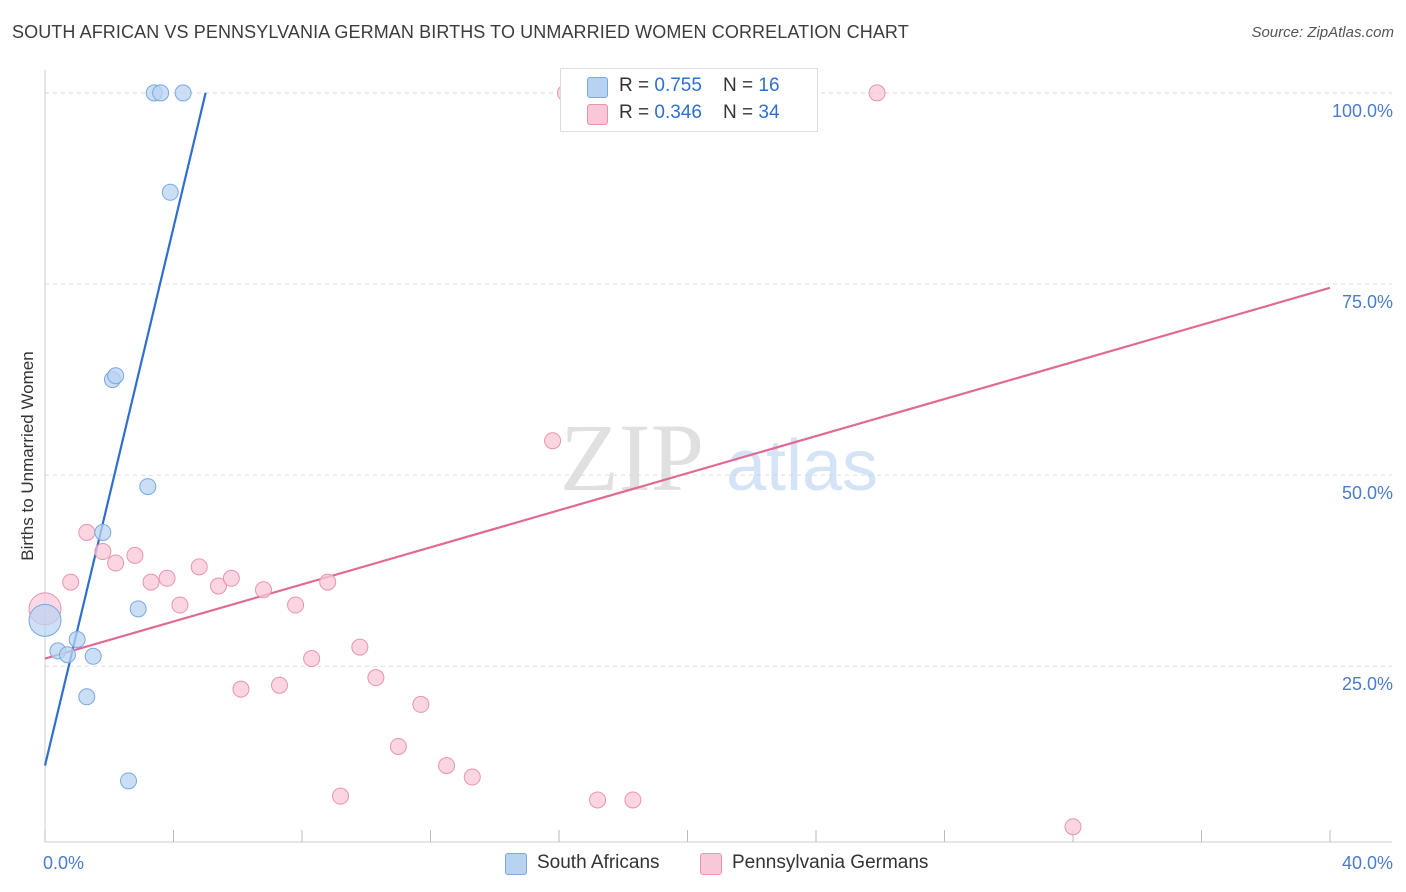  Describe the element at coordinates (802, 466) in the screenshot. I see `watermark-atlas: atlas` at that location.